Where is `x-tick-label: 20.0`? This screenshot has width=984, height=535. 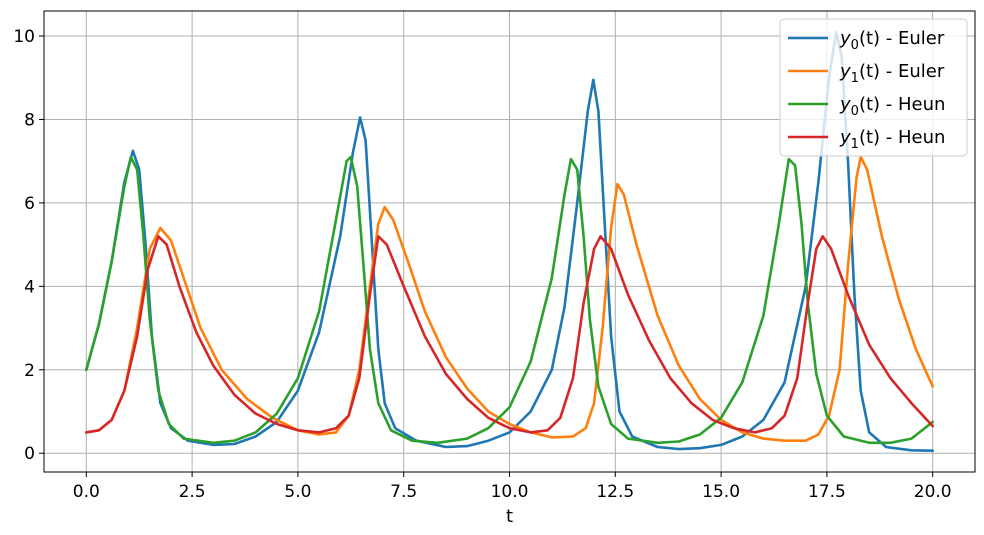 x-tick-label: 20.0 is located at coordinates (933, 492).